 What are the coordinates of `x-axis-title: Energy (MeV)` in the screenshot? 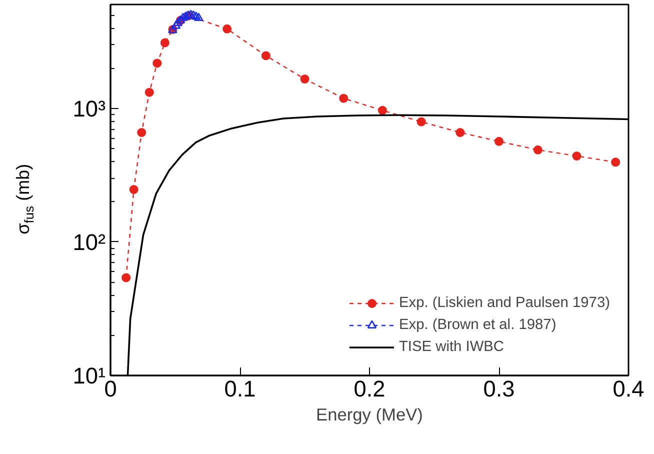 It's located at (369, 414).